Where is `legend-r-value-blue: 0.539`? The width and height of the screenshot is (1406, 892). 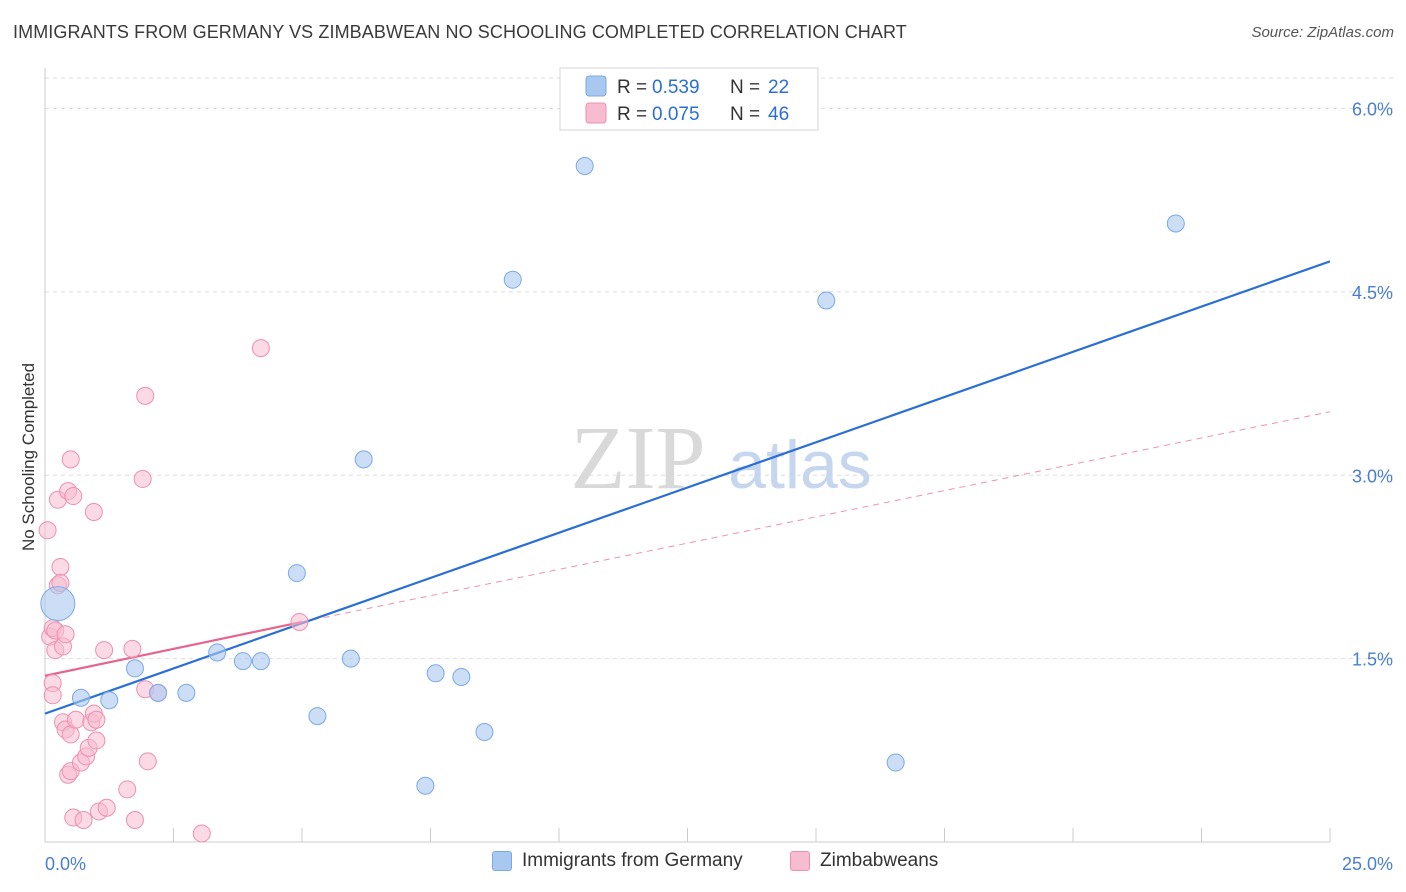 legend-r-value-blue: 0.539 is located at coordinates (676, 87).